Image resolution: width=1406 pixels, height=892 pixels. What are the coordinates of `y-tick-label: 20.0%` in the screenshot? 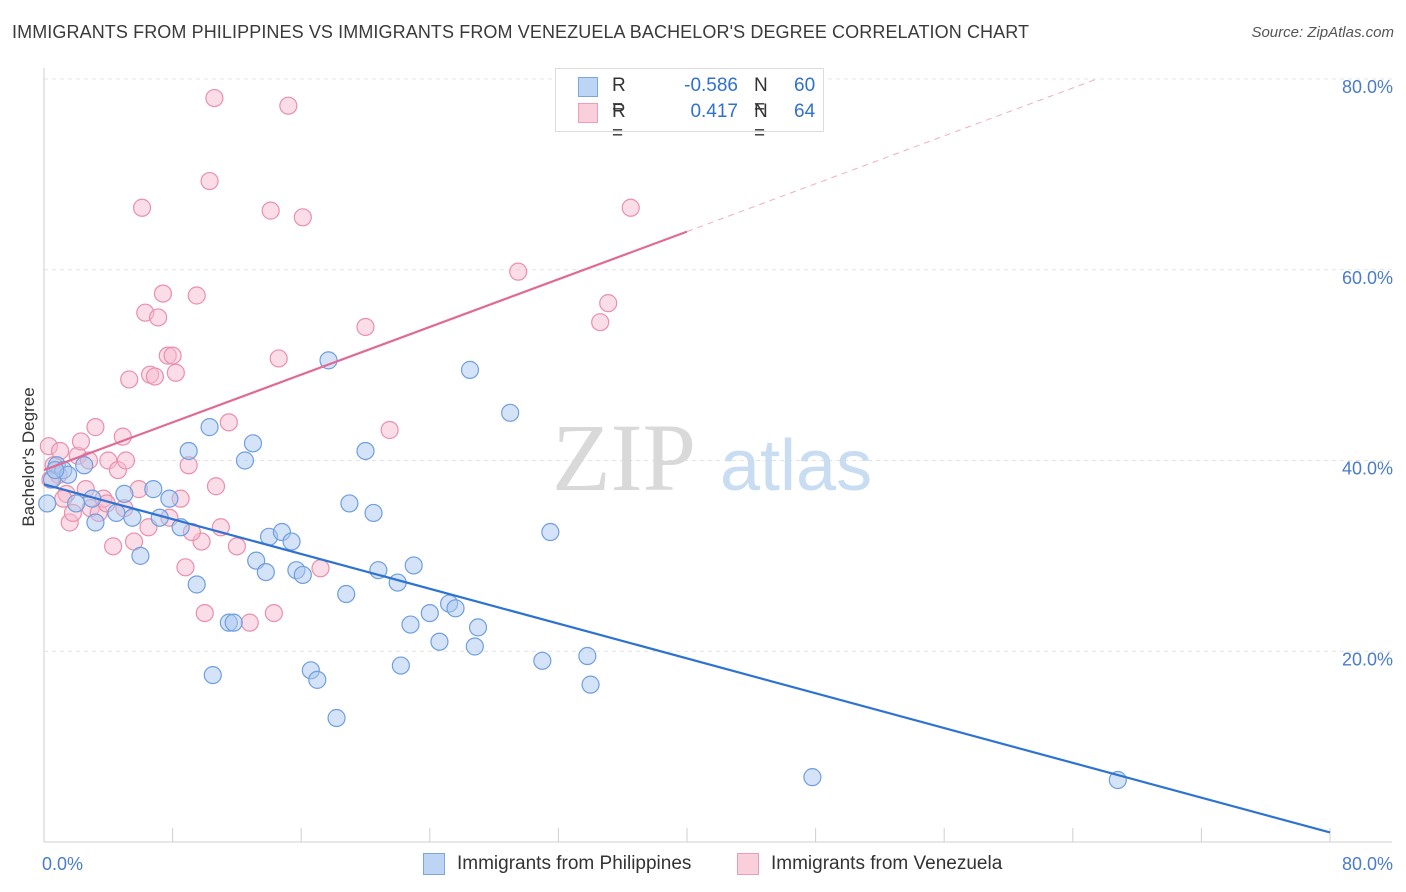 It's located at (1367, 659).